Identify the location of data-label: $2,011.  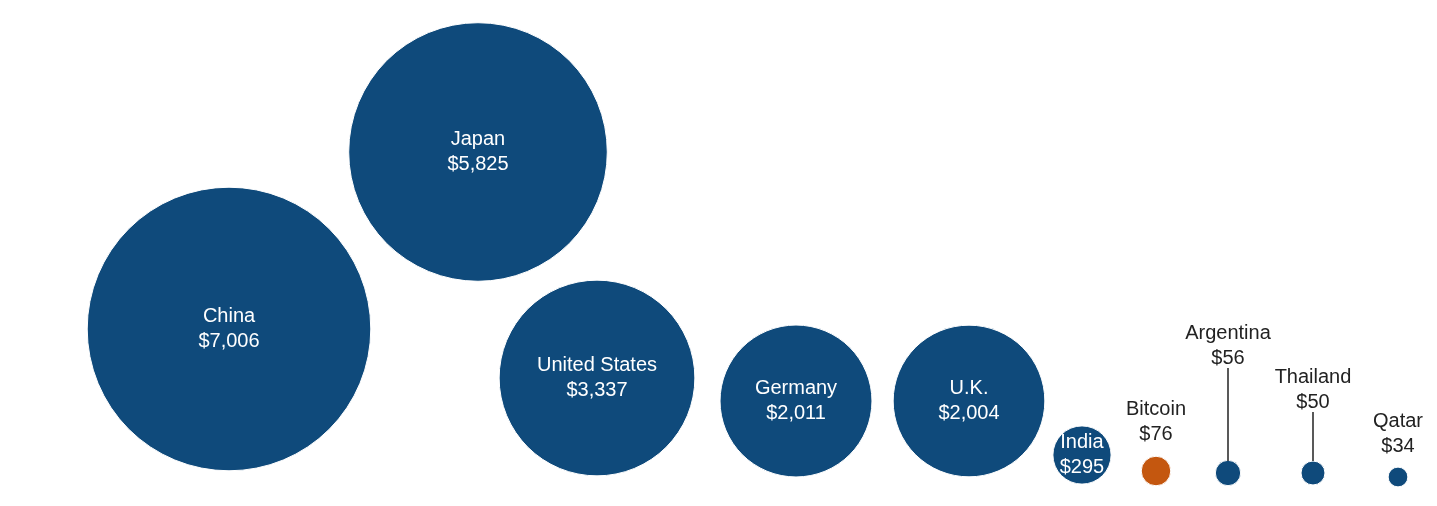
(796, 412).